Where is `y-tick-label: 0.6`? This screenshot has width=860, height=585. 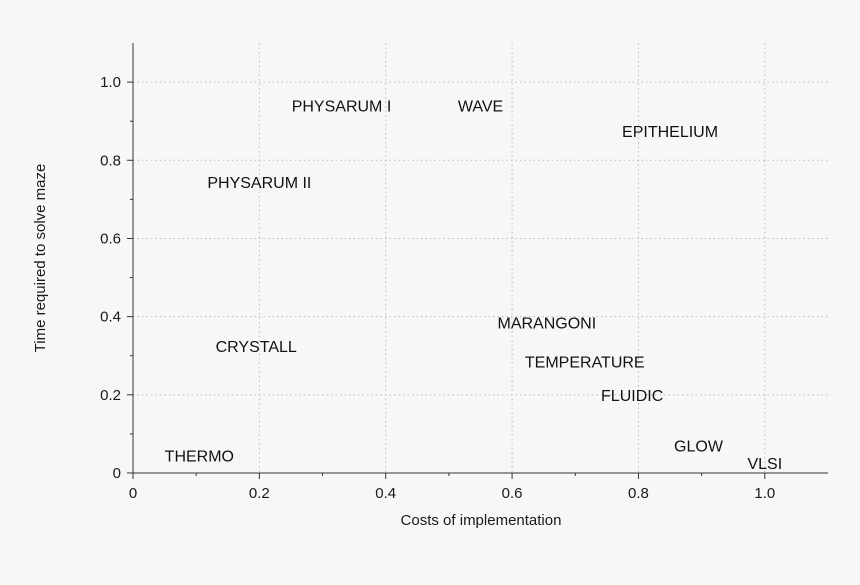 y-tick-label: 0.6 is located at coordinates (110, 238).